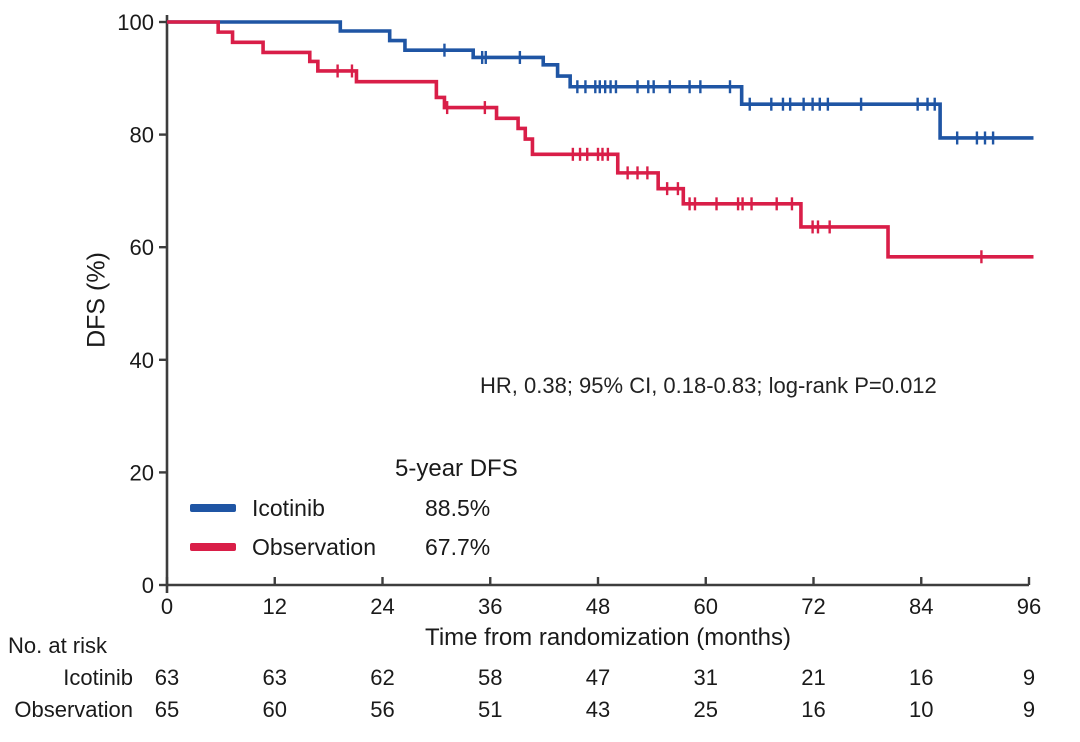 The height and width of the screenshot is (742, 1080). What do you see at coordinates (382, 677) in the screenshot?
I see `risk-count: 62` at bounding box center [382, 677].